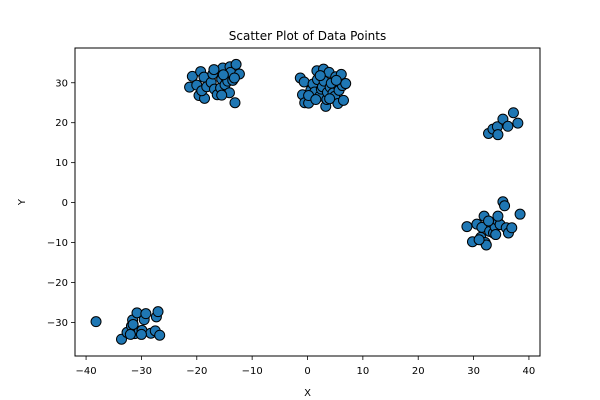 The height and width of the screenshot is (400, 600). Describe the element at coordinates (418, 371) in the screenshot. I see `x-tick-label: 20` at that location.